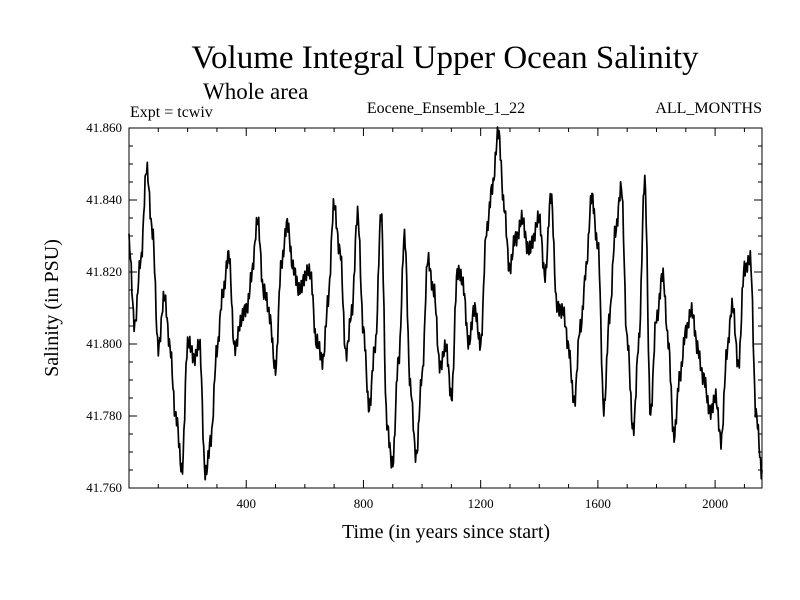 Image resolution: width=800 pixels, height=600 pixels. I want to click on ensemble-label: Eocene_Ensemble_1_22, so click(446, 108).